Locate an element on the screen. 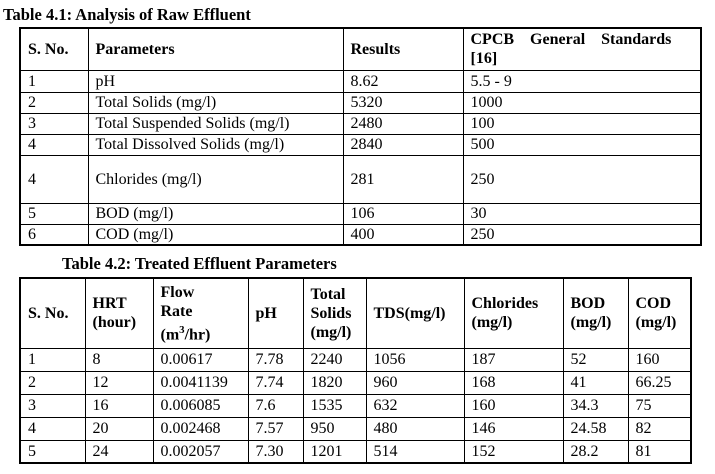 Image resolution: width=715 pixels, height=474 pixels. cell-tds: 514 is located at coordinates (415, 451).